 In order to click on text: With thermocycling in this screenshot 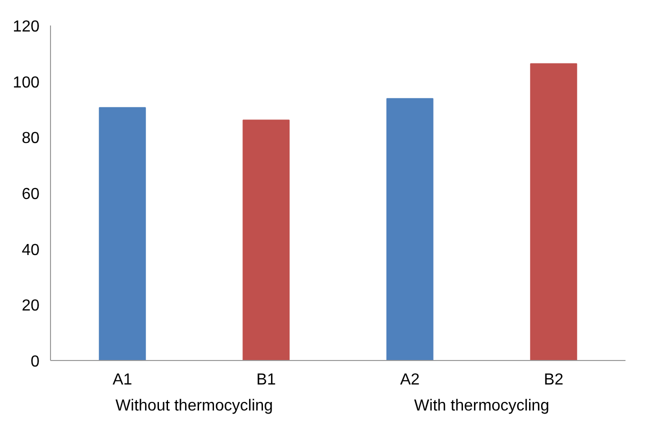, I will do `click(482, 406)`.